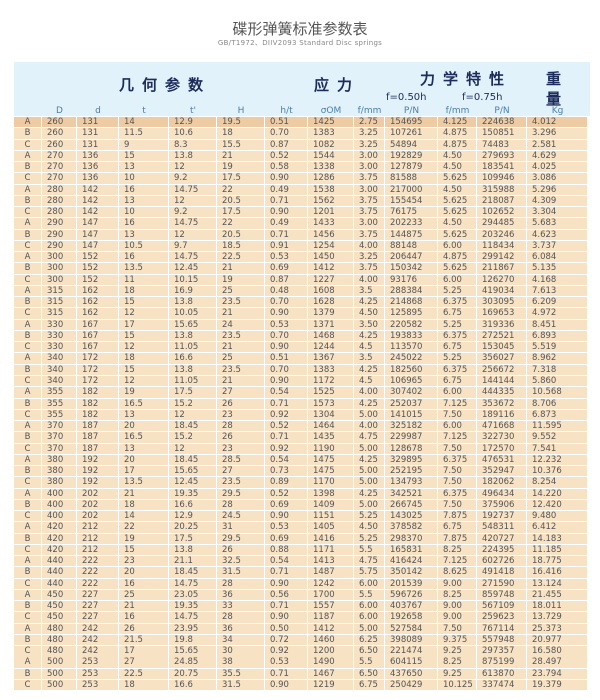 Image resolution: width=600 pixels, height=700 pixels. What do you see at coordinates (369, 324) in the screenshot?
I see `table-cell: 3.50` at bounding box center [369, 324].